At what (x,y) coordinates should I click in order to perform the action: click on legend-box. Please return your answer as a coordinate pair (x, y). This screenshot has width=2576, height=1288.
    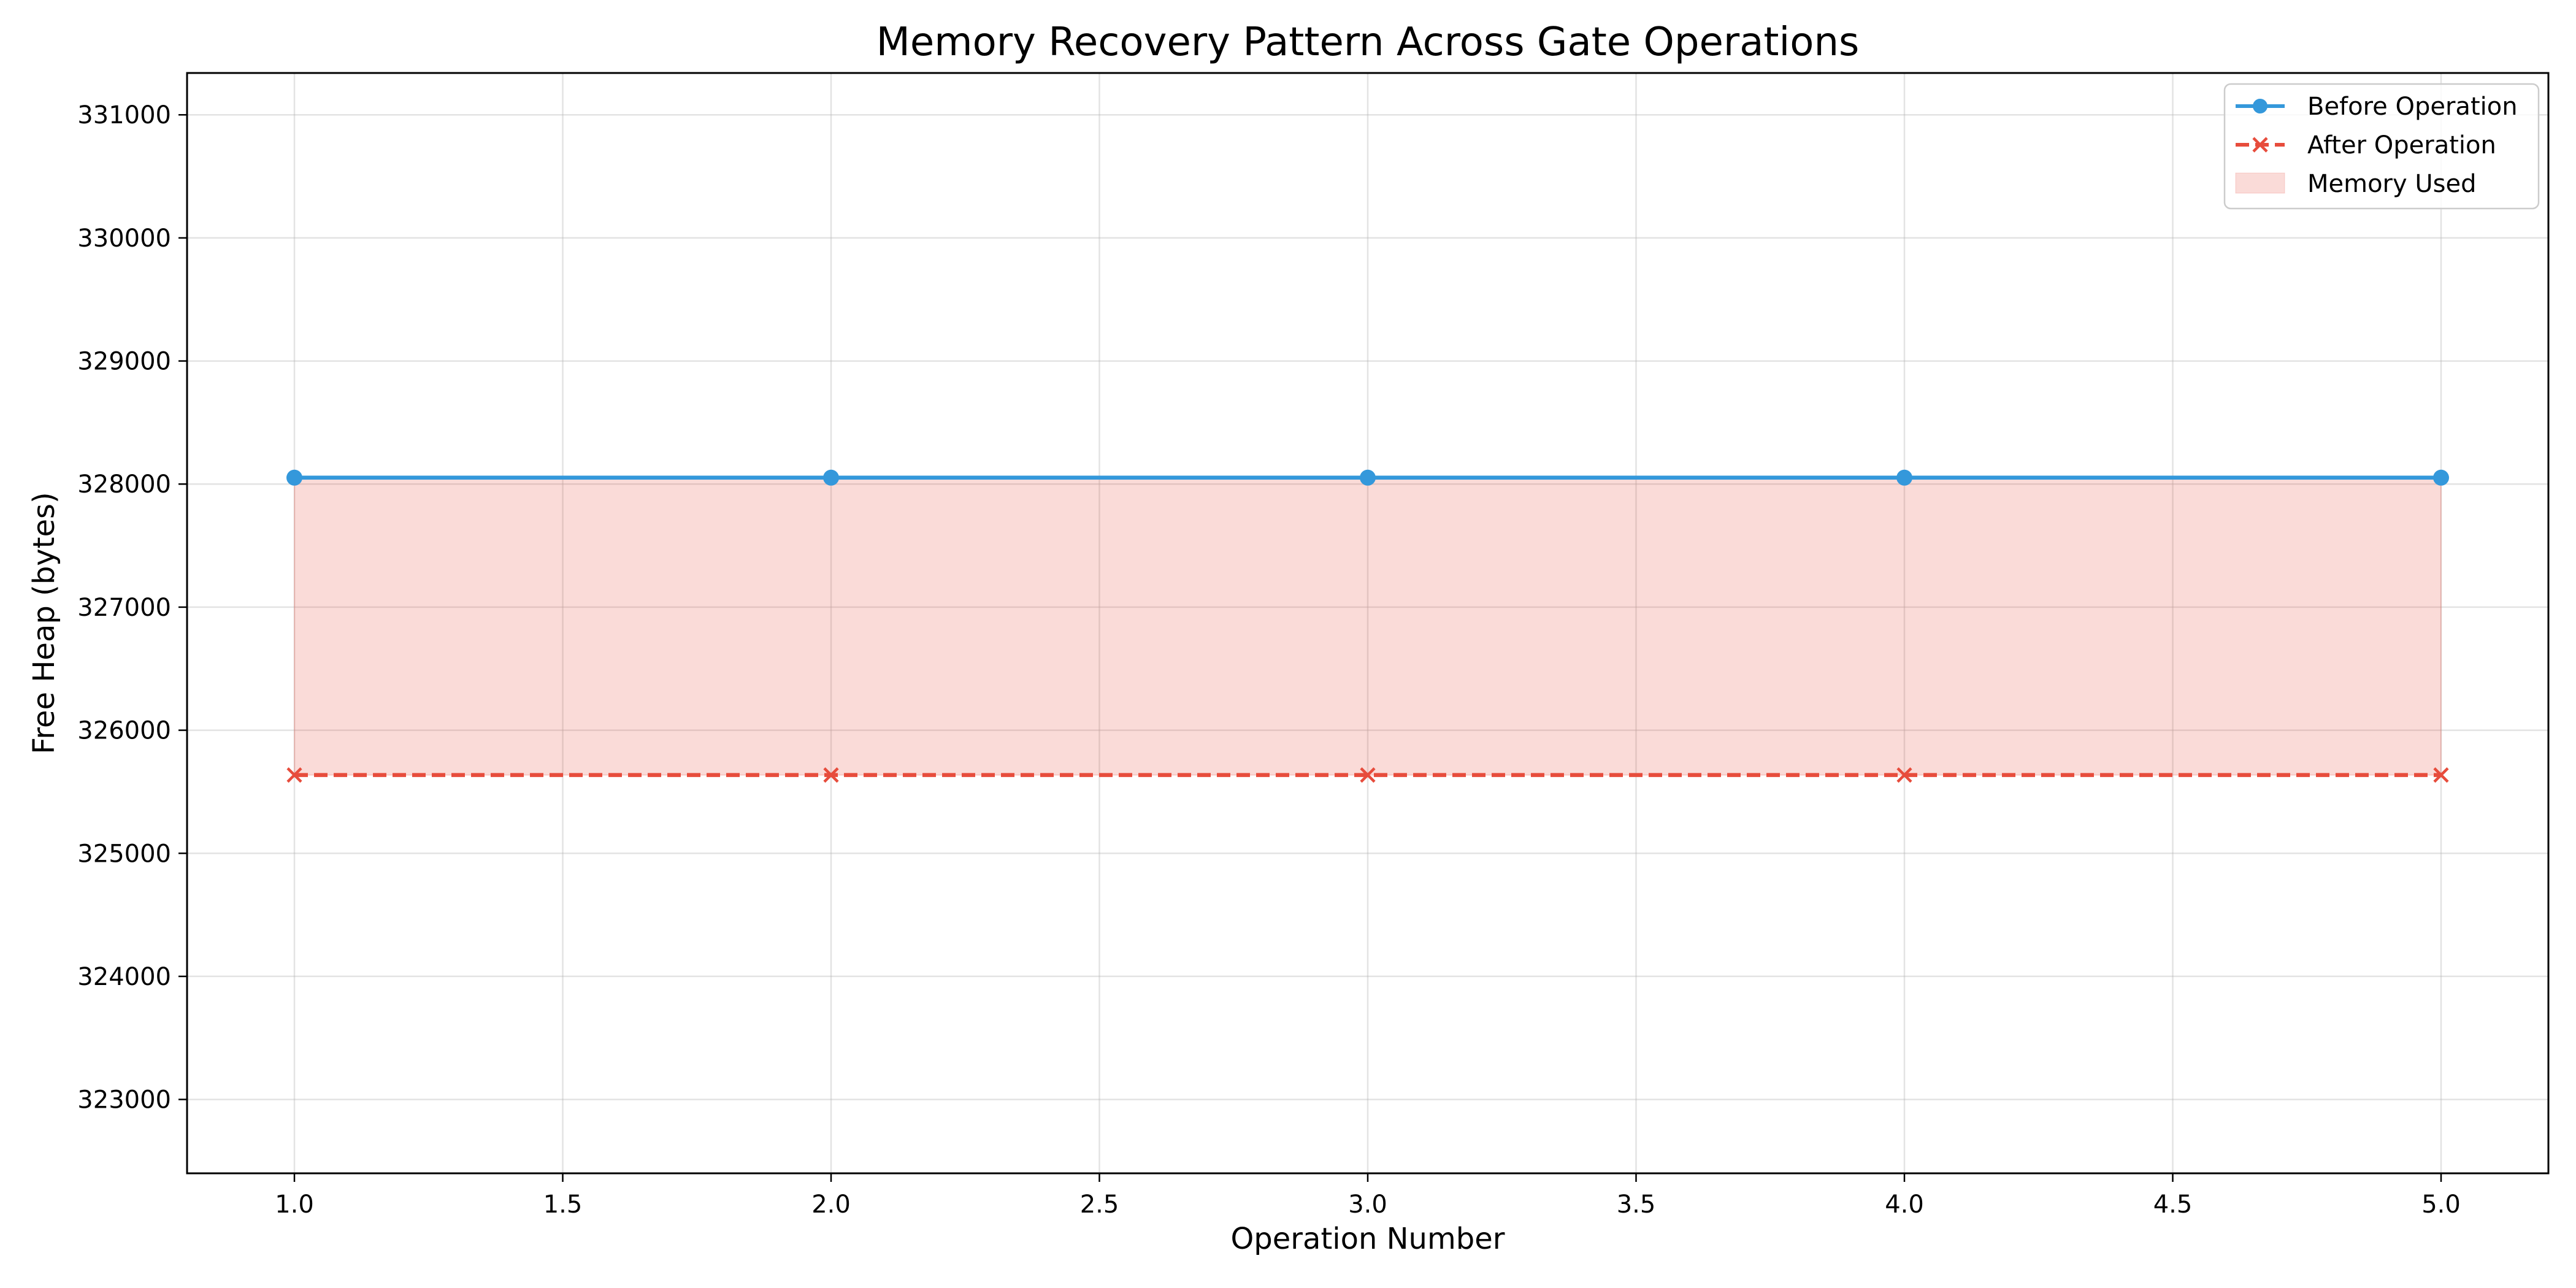
    Looking at the image, I should click on (2381, 146).